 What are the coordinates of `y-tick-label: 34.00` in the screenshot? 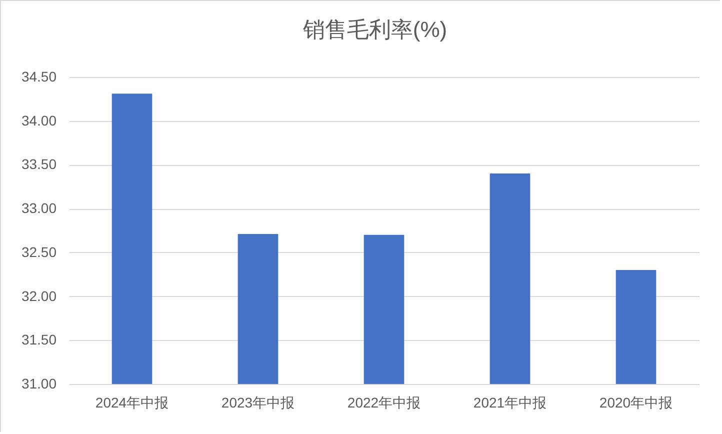 It's located at (39, 120).